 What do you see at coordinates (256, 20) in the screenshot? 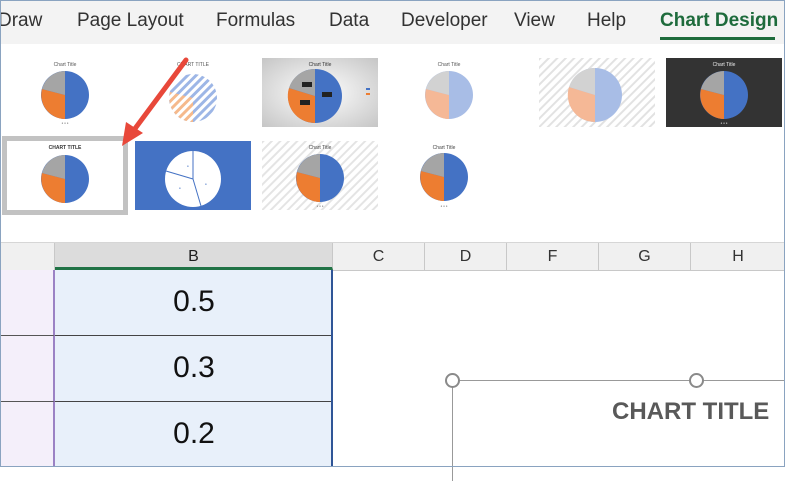
I see `tab-formulas: Formulas` at bounding box center [256, 20].